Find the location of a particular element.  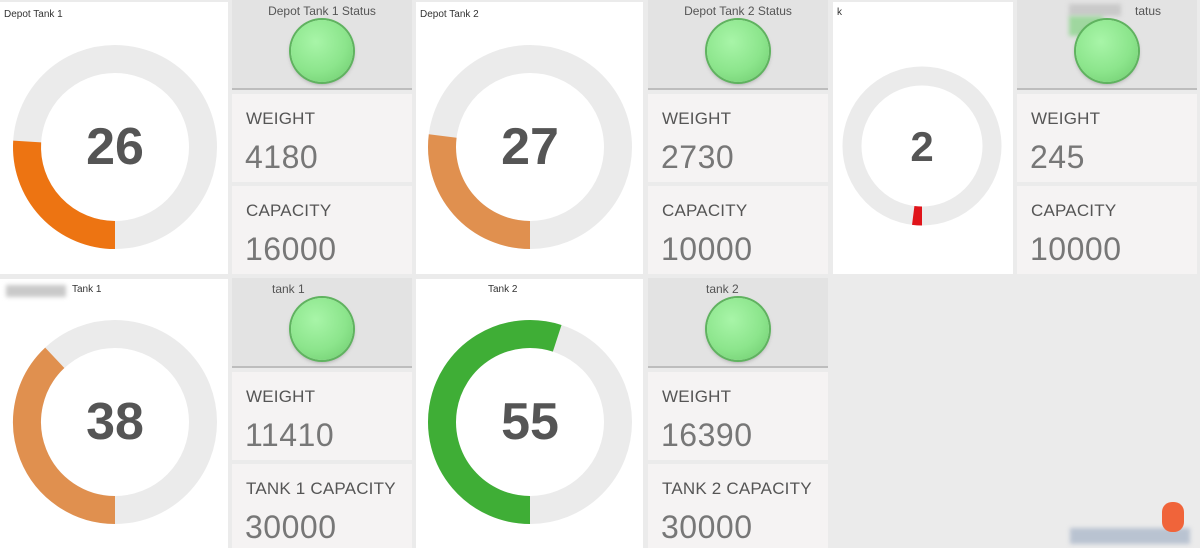

status-title: tank 2 is located at coordinates (722, 289).